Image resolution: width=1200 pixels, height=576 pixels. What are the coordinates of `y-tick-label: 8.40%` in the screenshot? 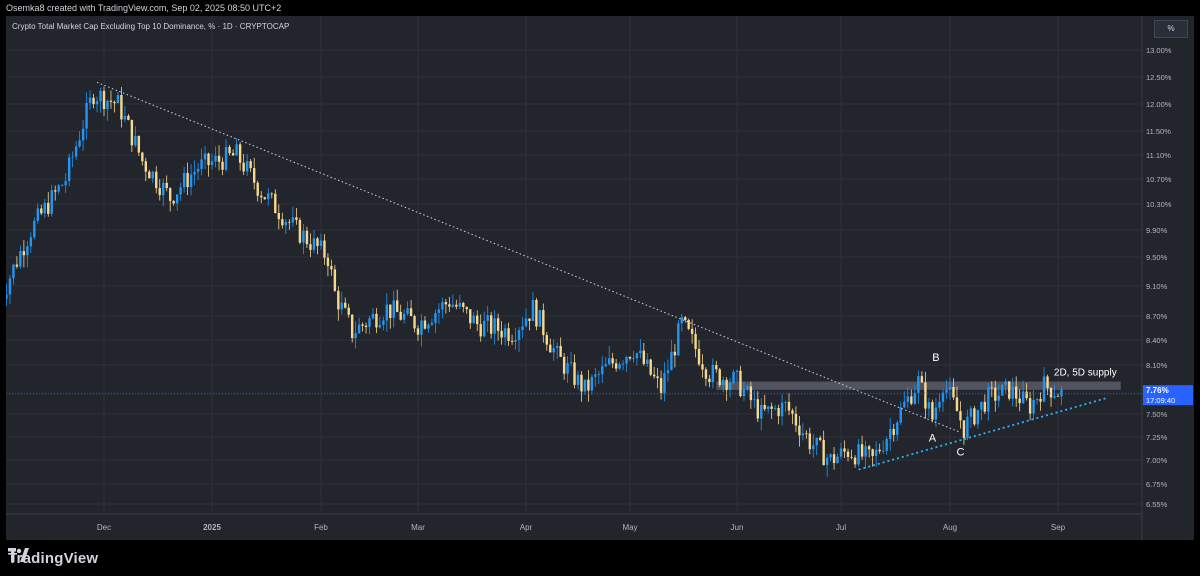 It's located at (1157, 340).